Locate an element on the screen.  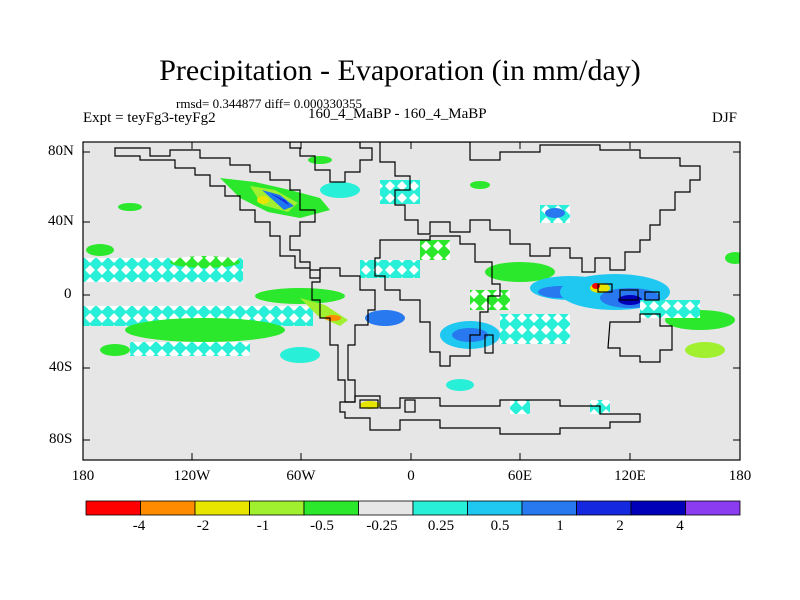
lat-tick-label: 40S is located at coordinates (61, 367).